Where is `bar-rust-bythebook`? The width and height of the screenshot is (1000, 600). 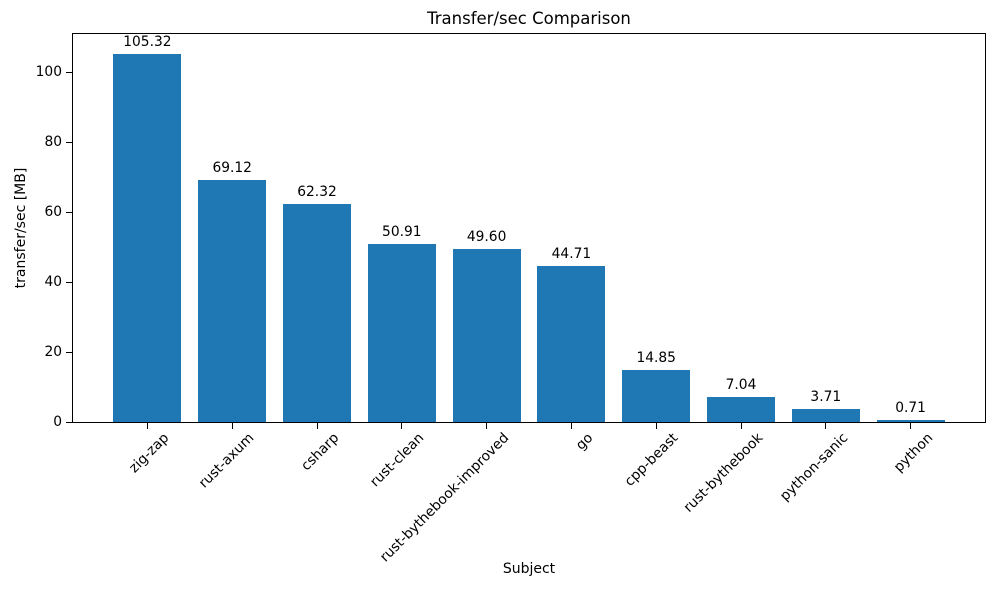 bar-rust-bythebook is located at coordinates (741, 409).